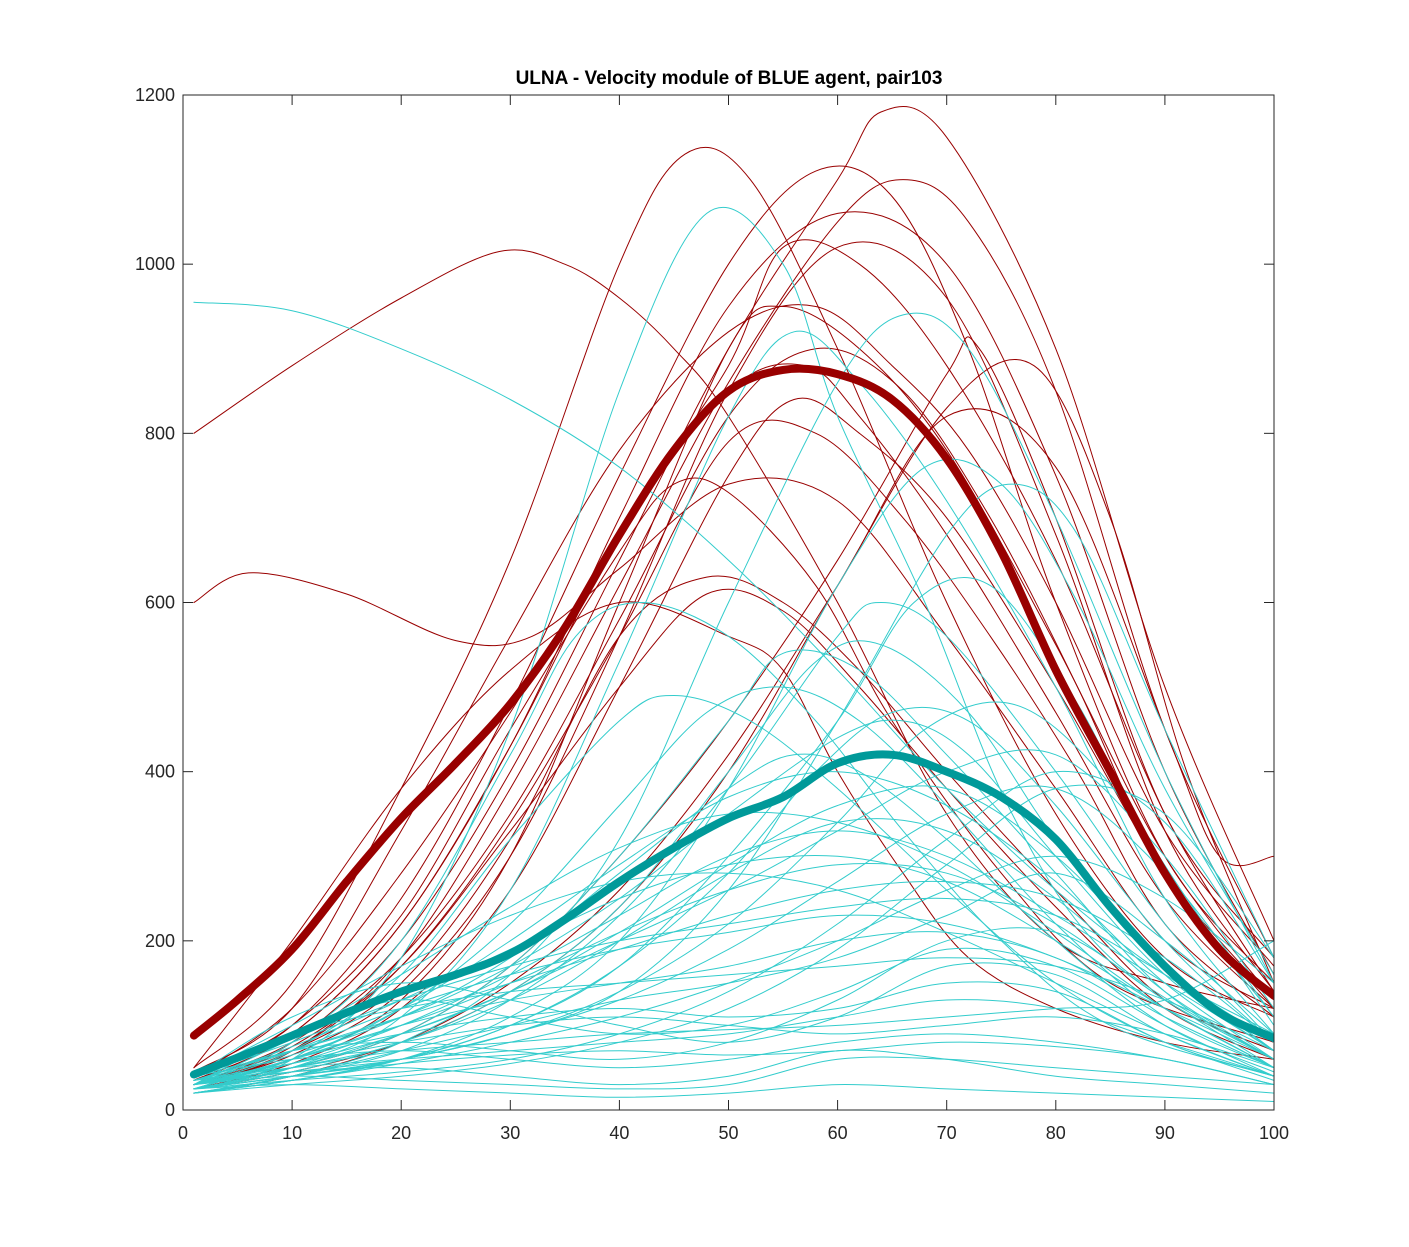 The image size is (1409, 1247). I want to click on y-tick-label: 400, so click(160, 772).